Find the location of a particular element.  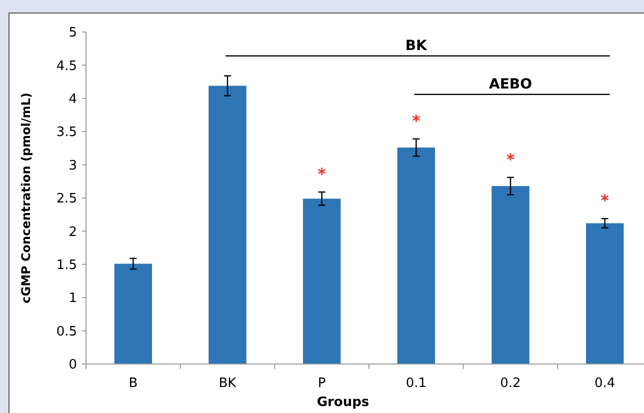

x-tick-label: 0.2 is located at coordinates (510, 383).